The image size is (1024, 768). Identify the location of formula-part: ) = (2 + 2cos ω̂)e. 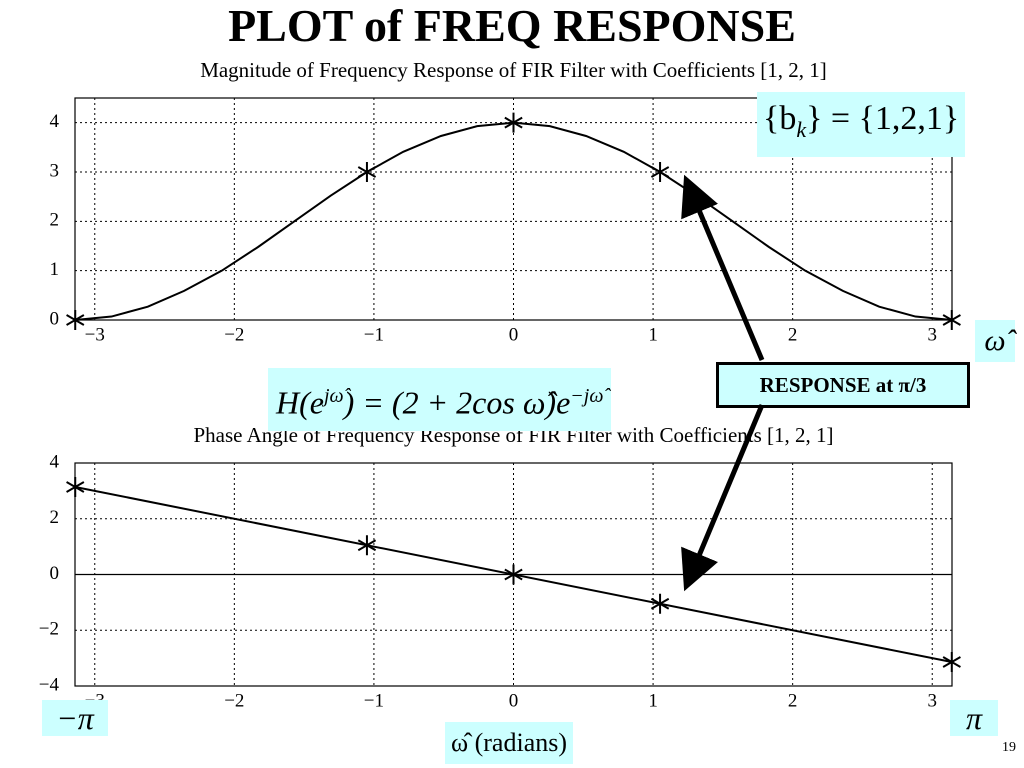
(457, 402).